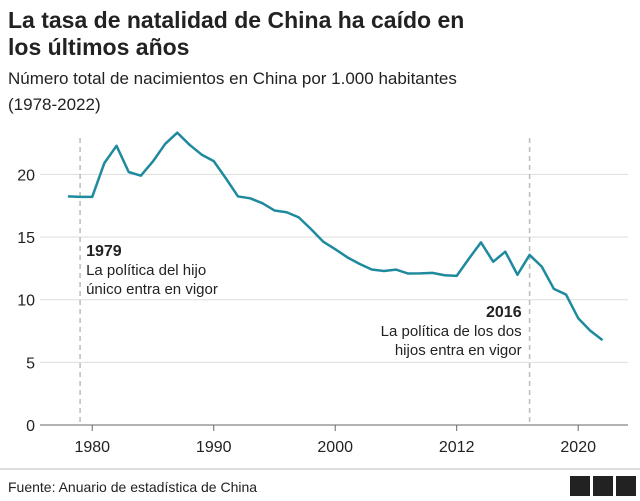 The width and height of the screenshot is (640, 501). I want to click on y-tick-label: 15, so click(26, 238).